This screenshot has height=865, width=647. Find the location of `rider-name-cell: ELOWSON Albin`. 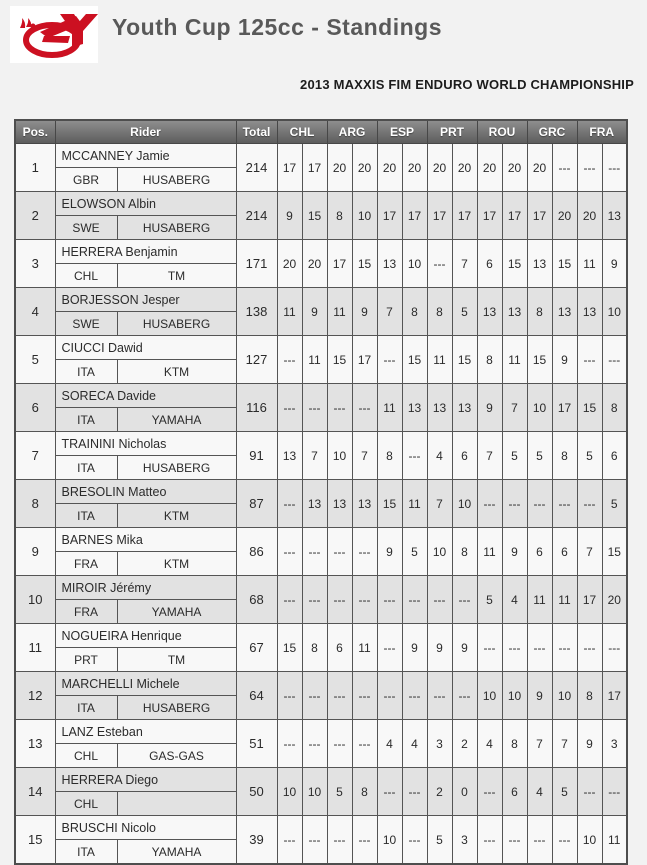

rider-name-cell: ELOWSON Albin is located at coordinates (145, 203).